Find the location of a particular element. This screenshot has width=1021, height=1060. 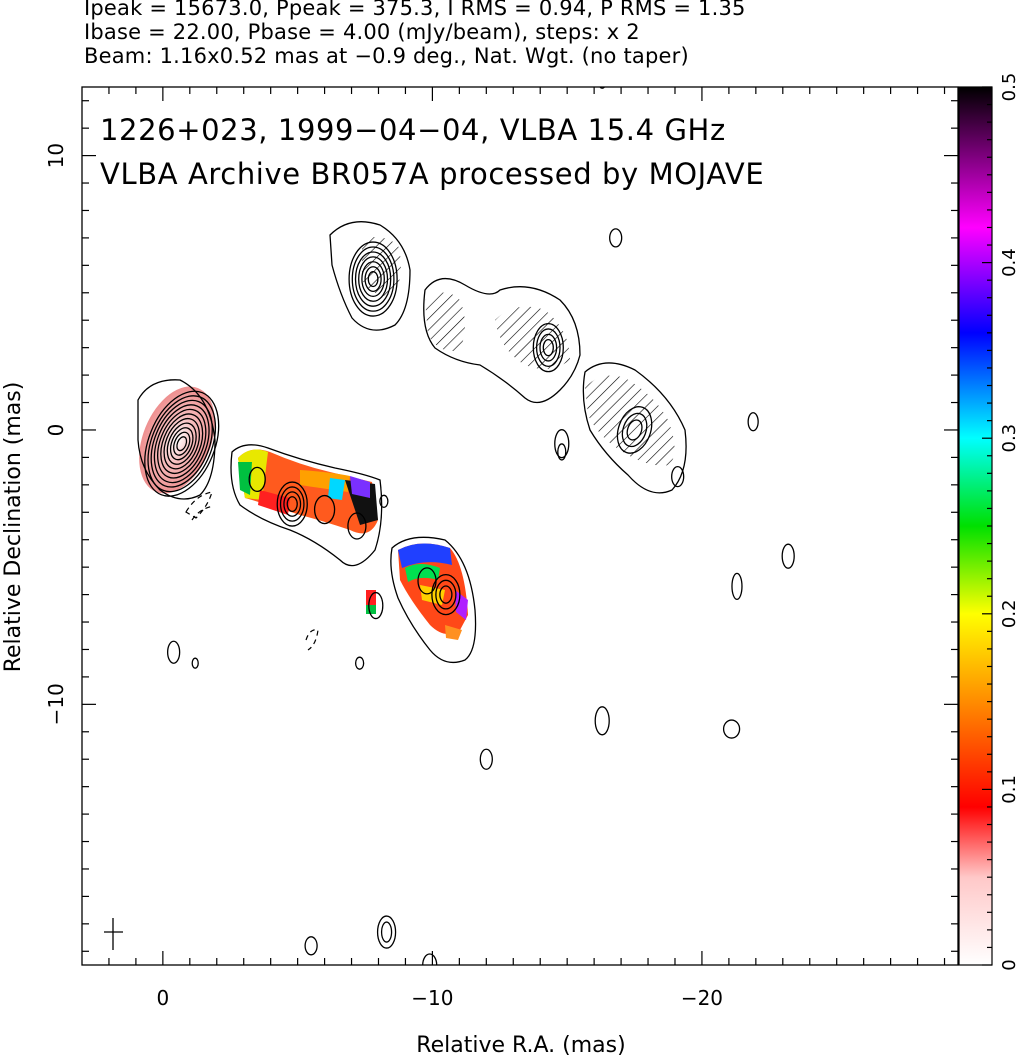

caption-line-2: VLBA Archive BR057A processed by MOJAVE is located at coordinates (432, 174).